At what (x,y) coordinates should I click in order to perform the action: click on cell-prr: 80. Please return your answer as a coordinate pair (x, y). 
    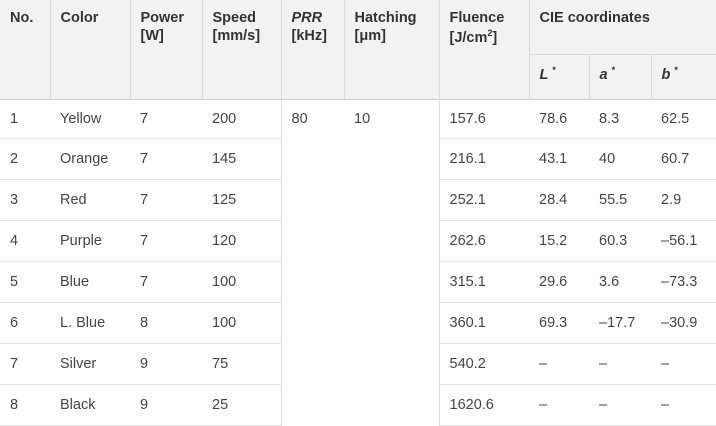
    Looking at the image, I should click on (299, 119).